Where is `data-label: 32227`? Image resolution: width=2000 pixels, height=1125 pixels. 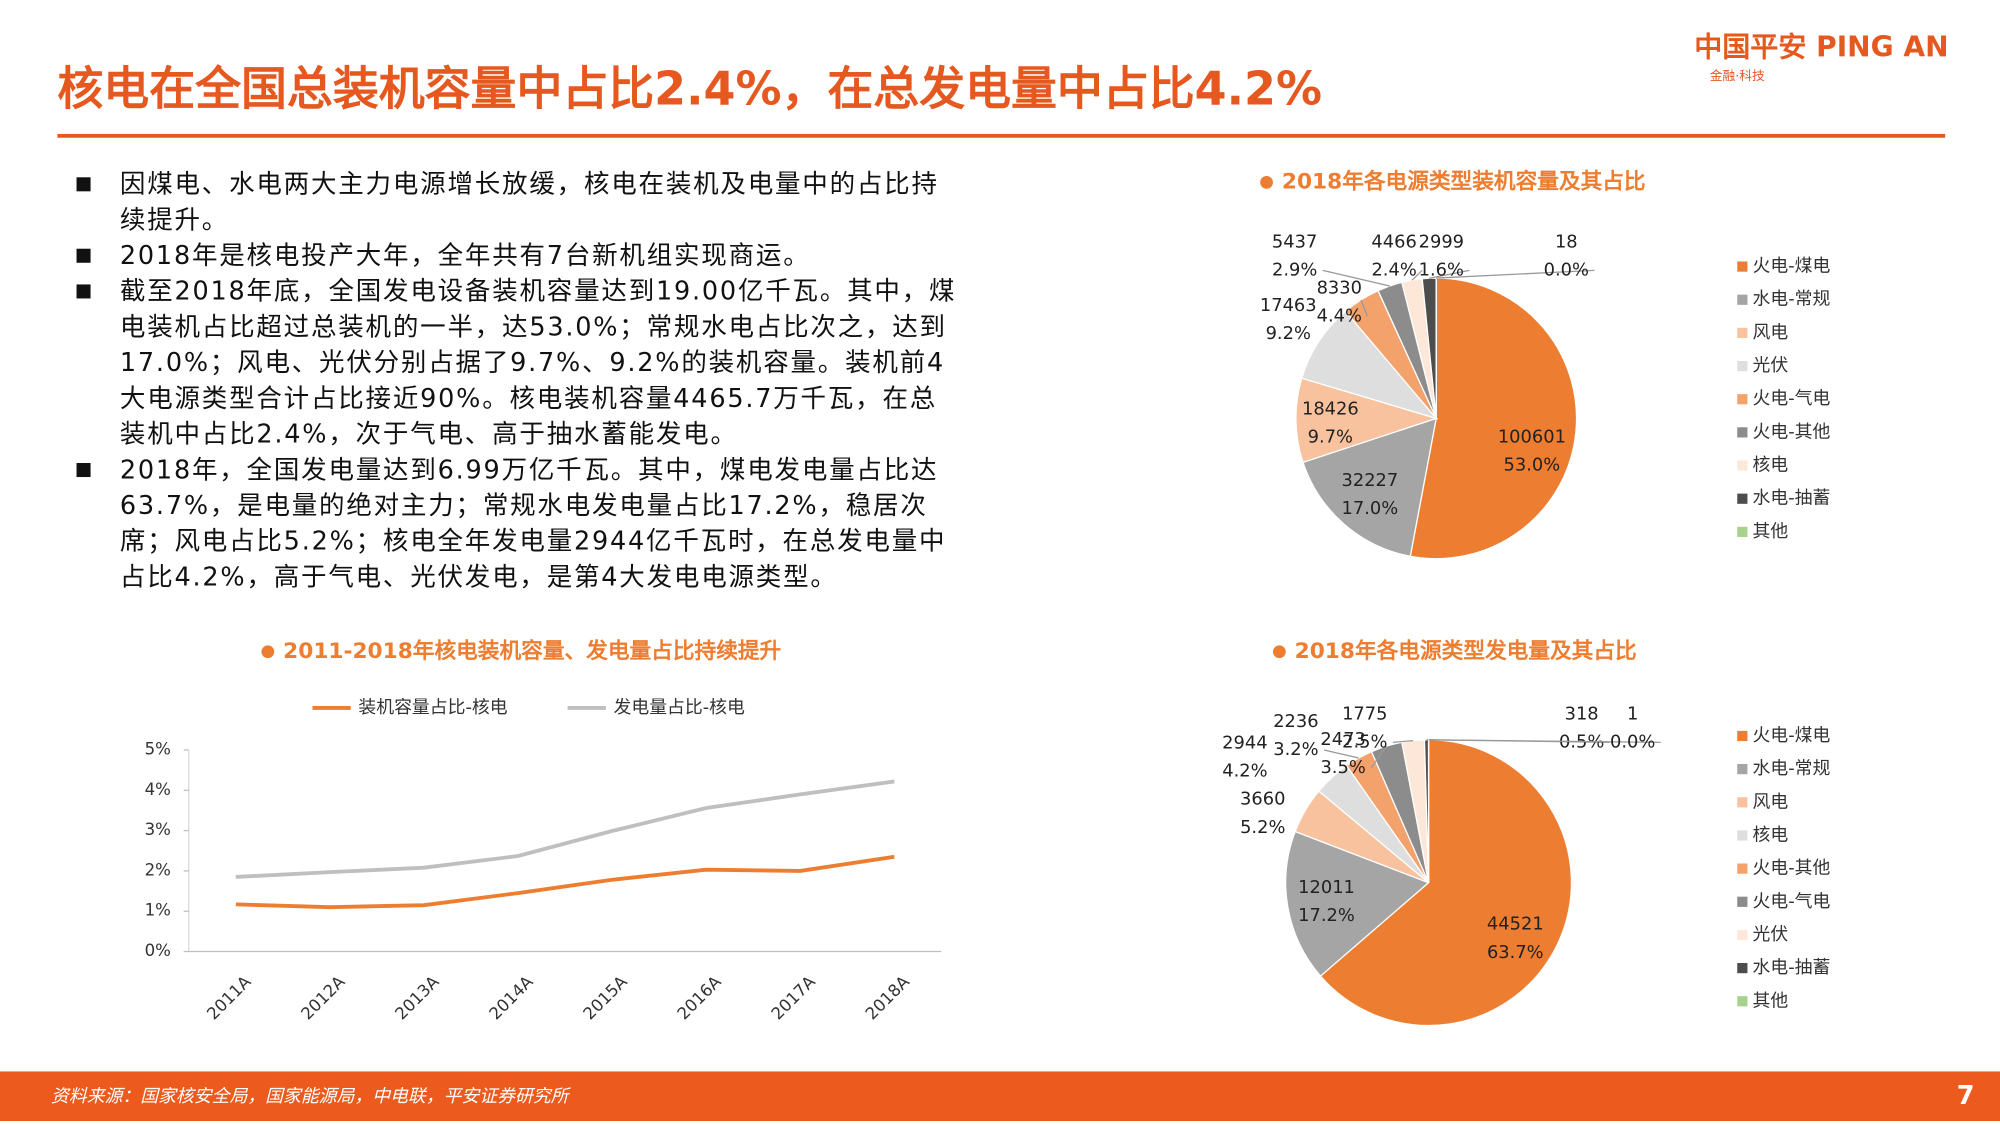
data-label: 32227 is located at coordinates (1370, 480).